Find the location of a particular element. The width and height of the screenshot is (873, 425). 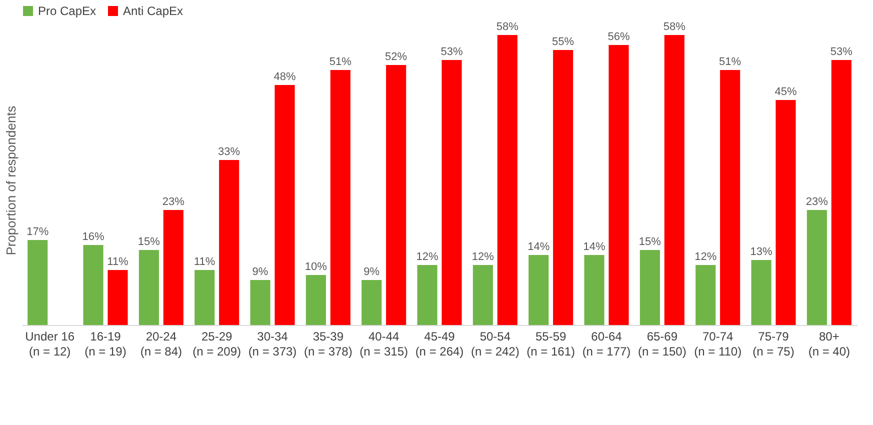

legend-label: Pro CapEx is located at coordinates (67, 11).